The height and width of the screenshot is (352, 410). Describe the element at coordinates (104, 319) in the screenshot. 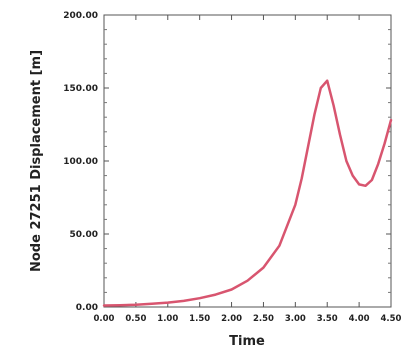

I see `x-tick-label: 0.00` at that location.